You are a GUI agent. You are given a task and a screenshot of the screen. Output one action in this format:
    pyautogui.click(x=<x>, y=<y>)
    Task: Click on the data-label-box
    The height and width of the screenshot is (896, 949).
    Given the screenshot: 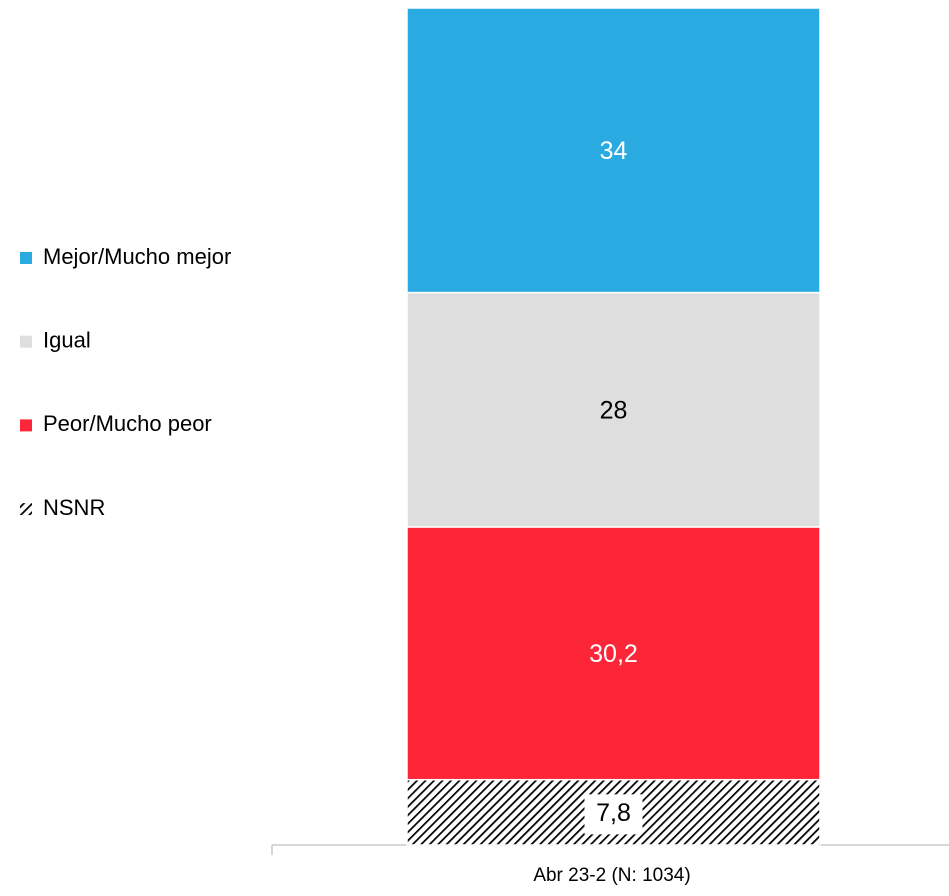 What is the action you would take?
    pyautogui.click(x=613, y=814)
    